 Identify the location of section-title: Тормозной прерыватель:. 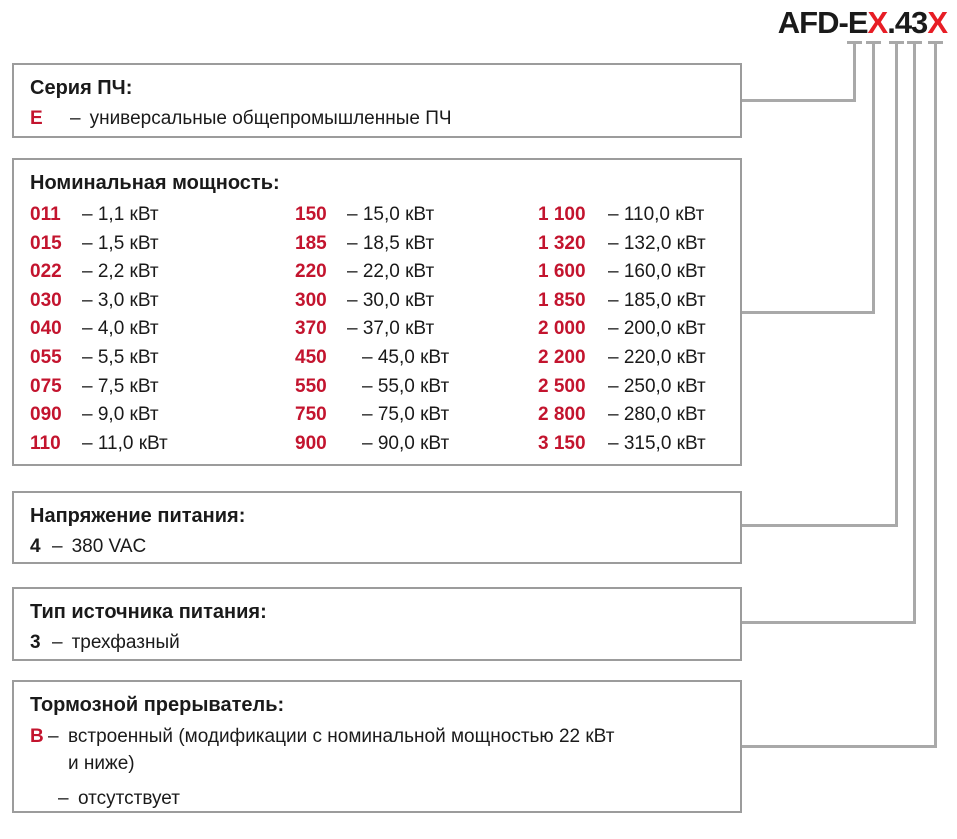
(157, 705).